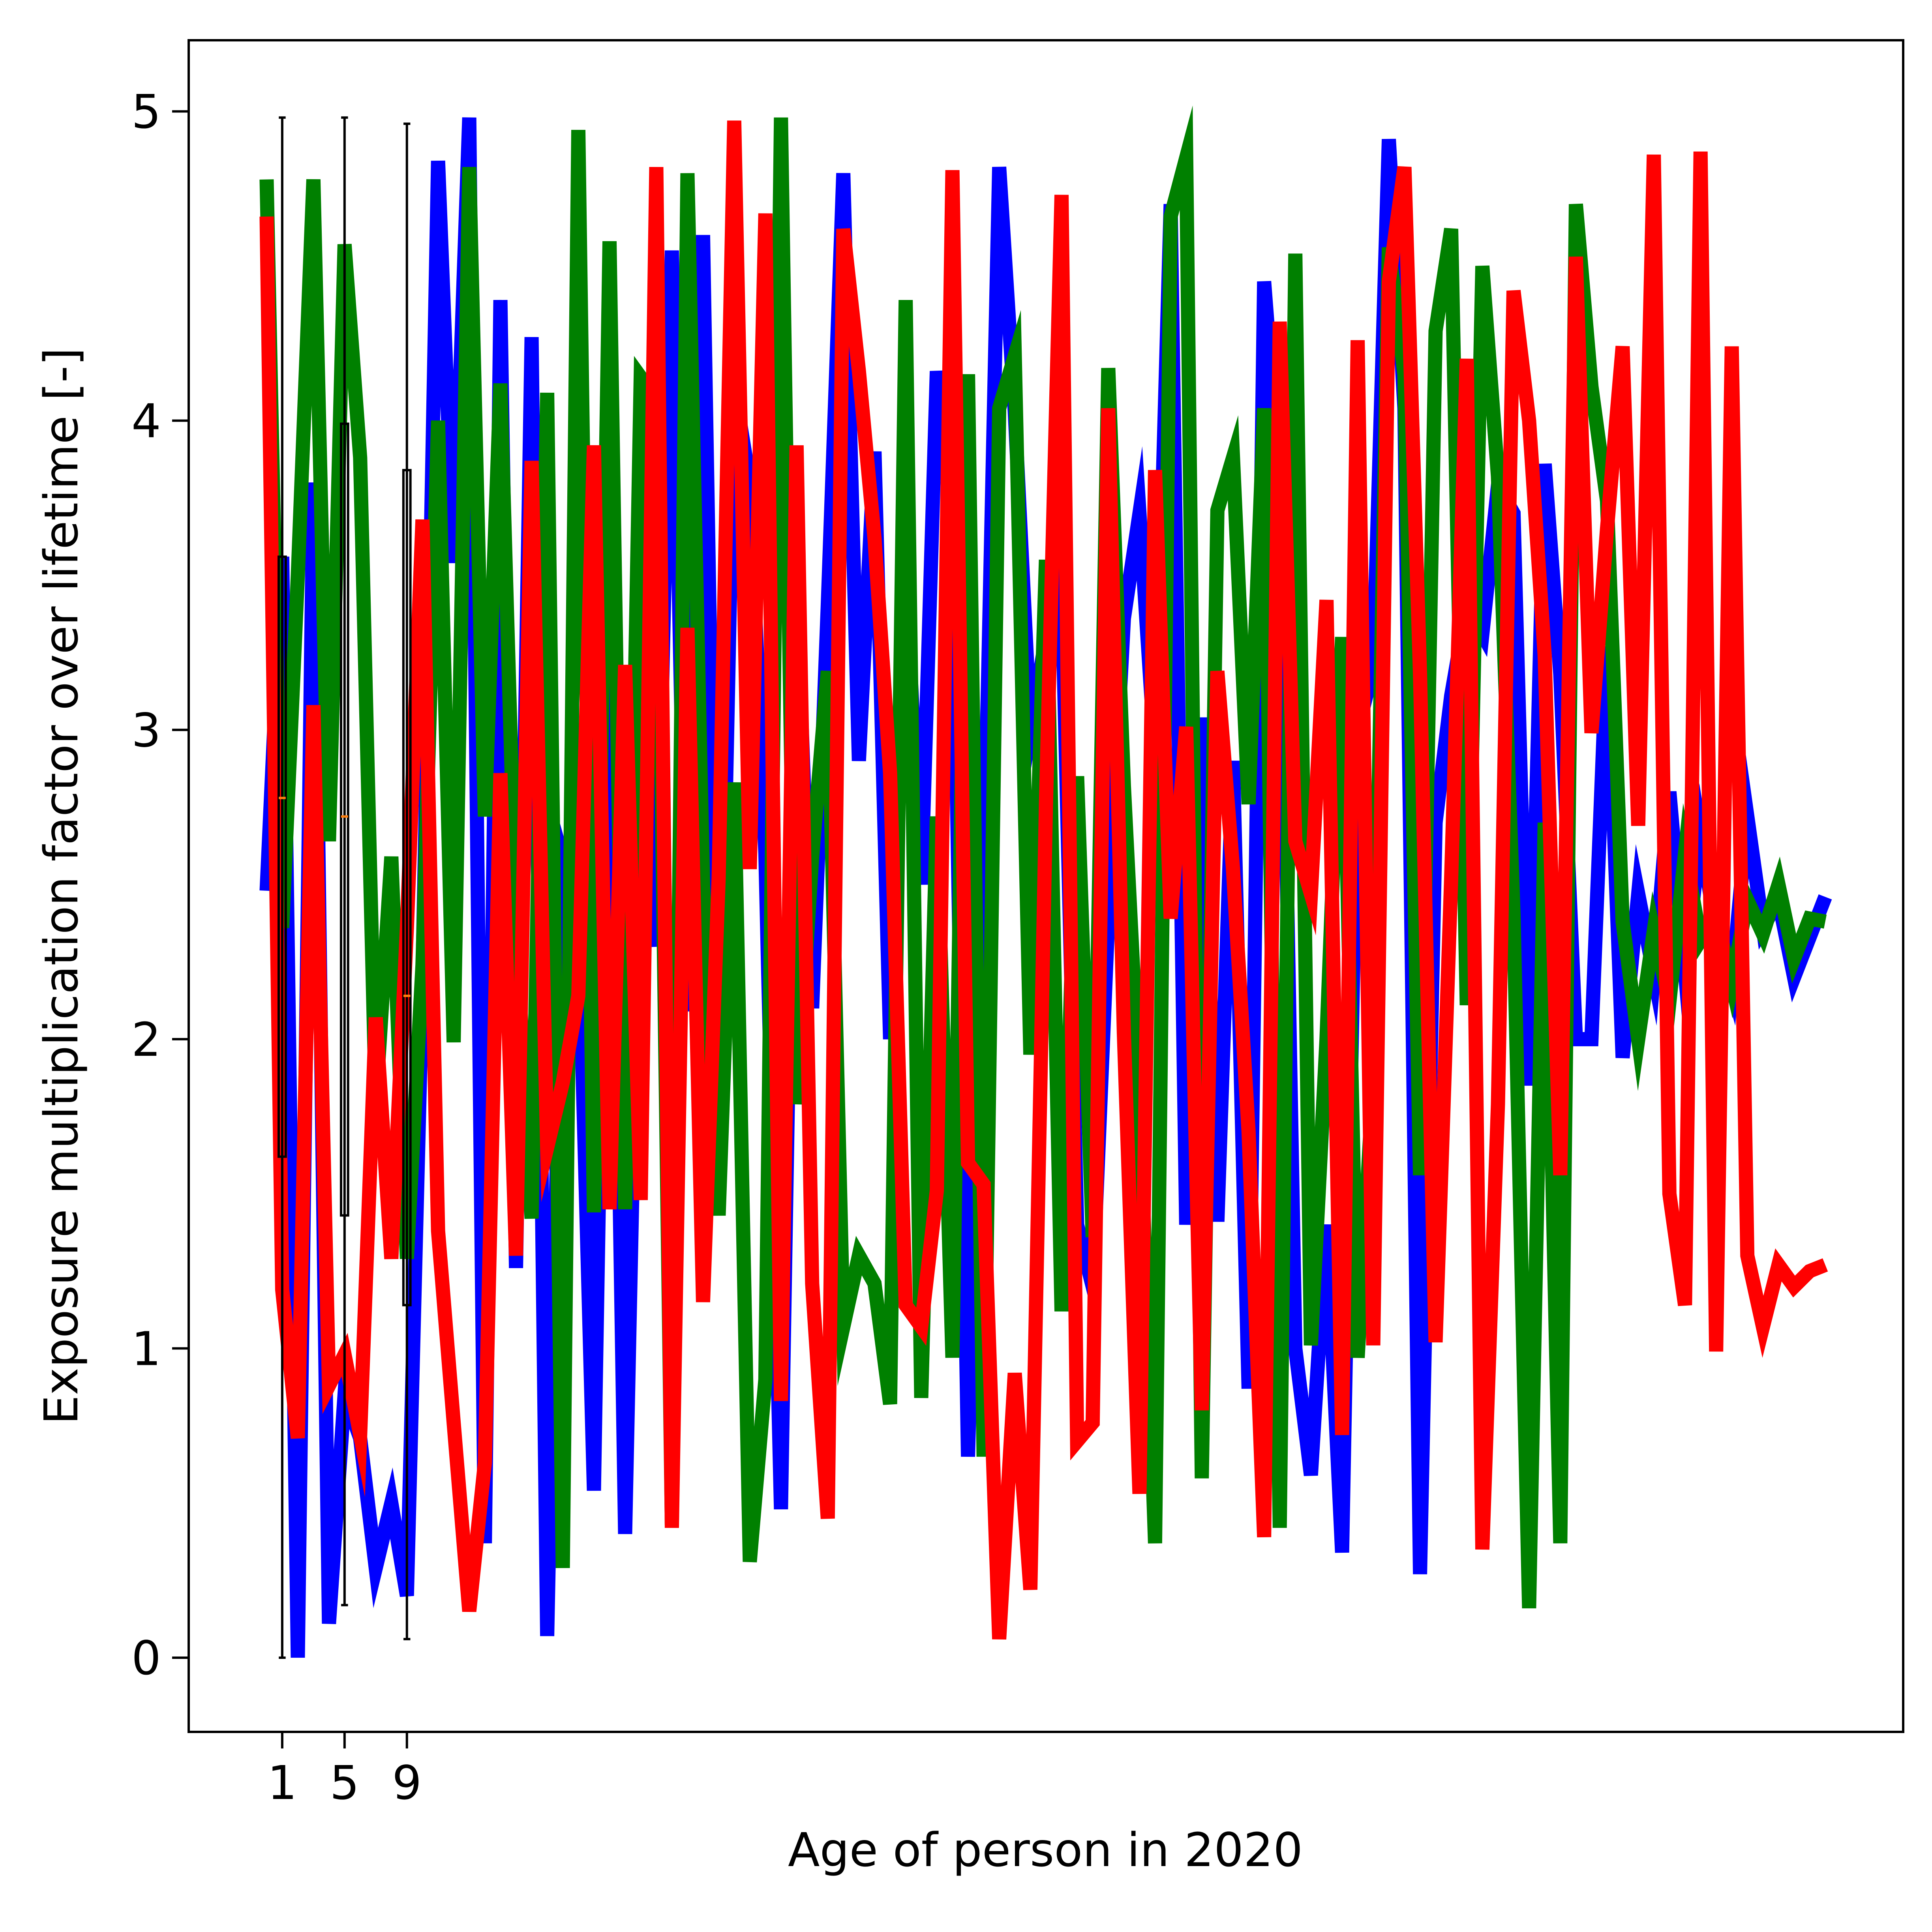  I want to click on x-axis-label: Age of person in 2020, so click(1046, 1850).